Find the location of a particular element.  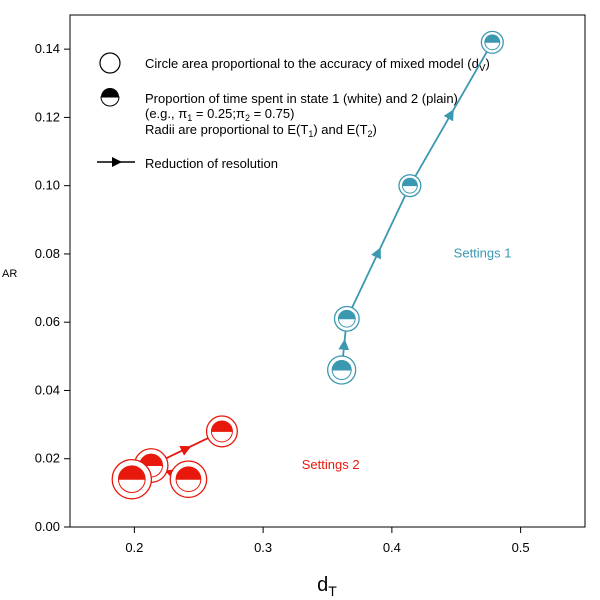

x-axis-title-sub: T is located at coordinates (332, 591).